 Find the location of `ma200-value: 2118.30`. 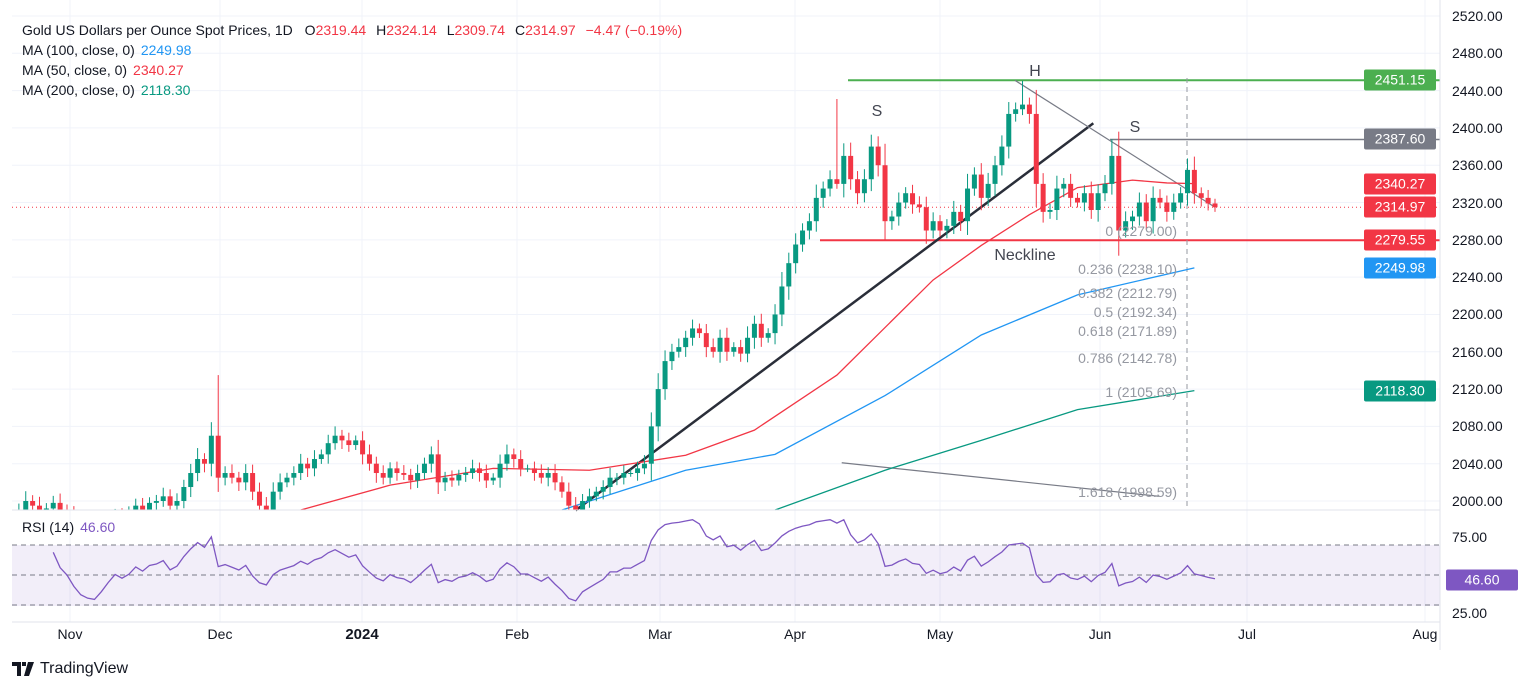

ma200-value: 2118.30 is located at coordinates (165, 90).